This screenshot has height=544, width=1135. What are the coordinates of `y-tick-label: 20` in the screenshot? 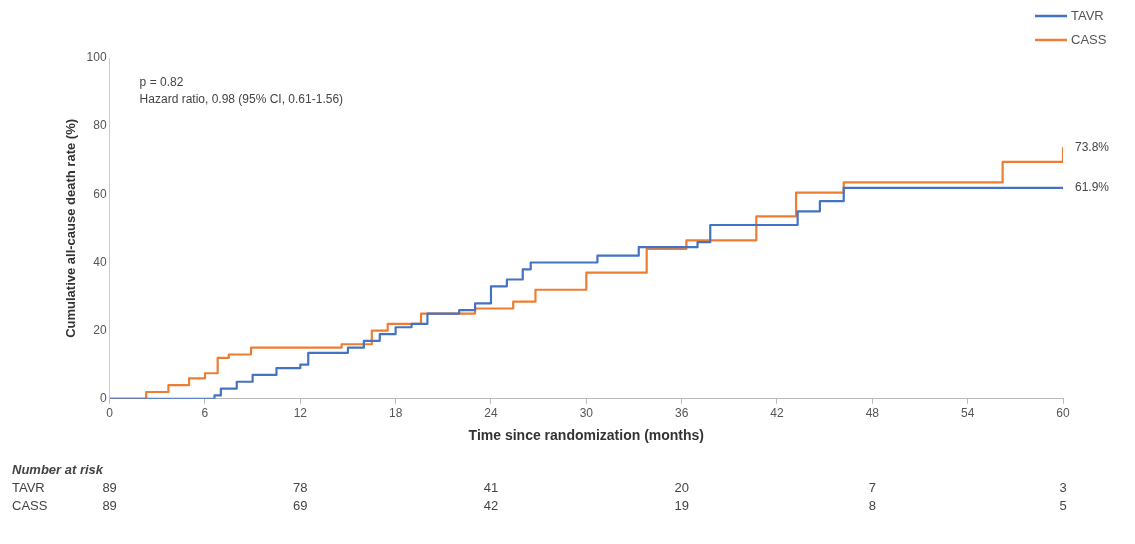 It's located at (100, 329).